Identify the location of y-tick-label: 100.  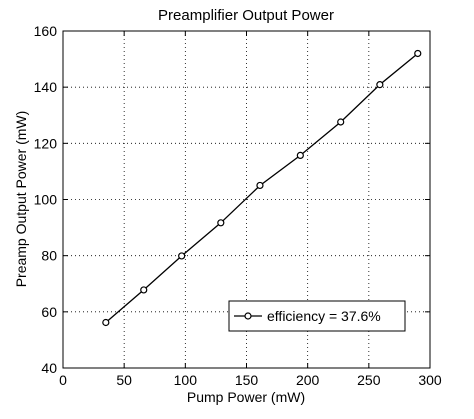
(46, 200).